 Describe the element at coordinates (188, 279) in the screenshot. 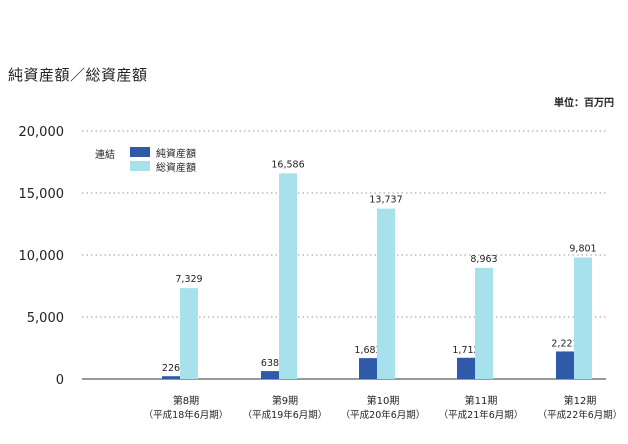

I see `data-label-total-assets: 7,329` at that location.